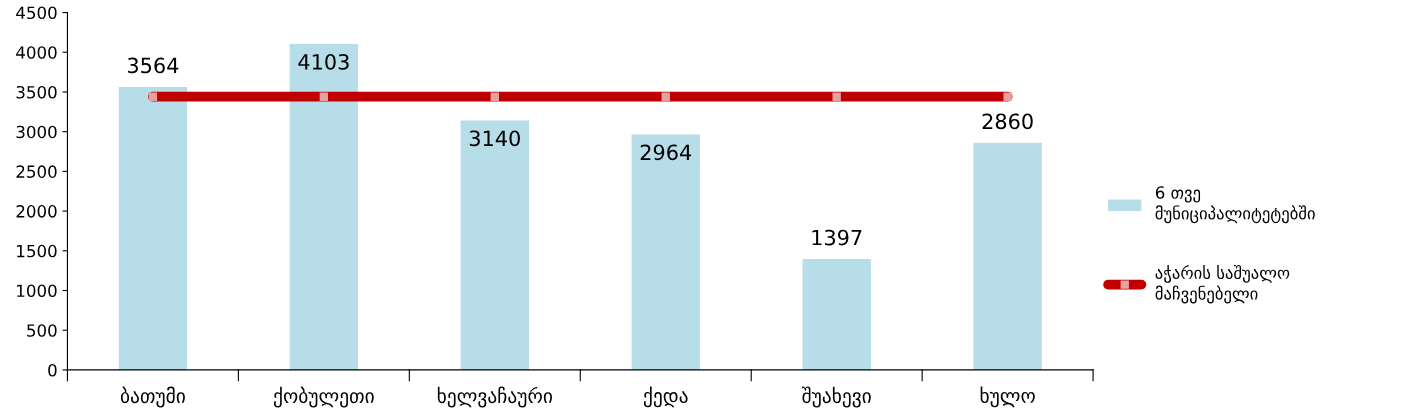 This screenshot has height=418, width=1405. Describe the element at coordinates (323, 397) in the screenshot. I see `x-tick-label: ქობულეთი` at that location.